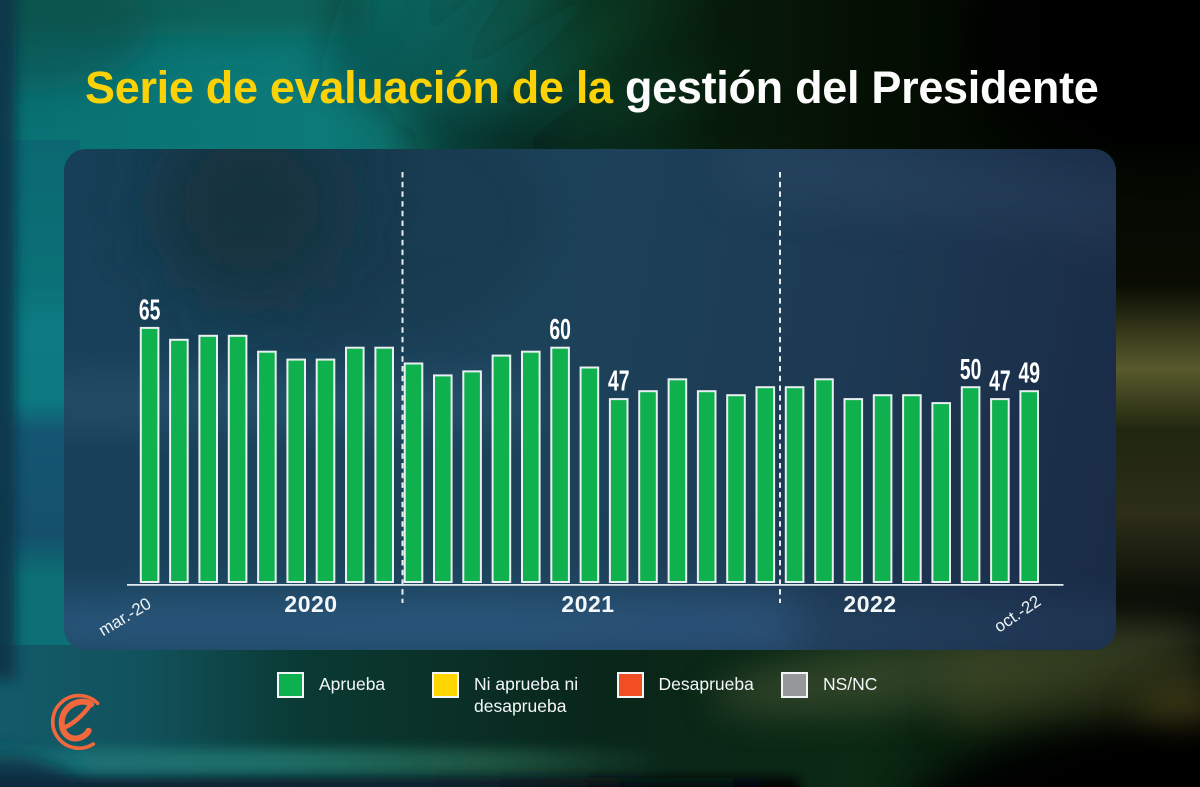 This screenshot has height=787, width=1200. What do you see at coordinates (124, 617) in the screenshot?
I see `svg-text: mar.-20` at bounding box center [124, 617].